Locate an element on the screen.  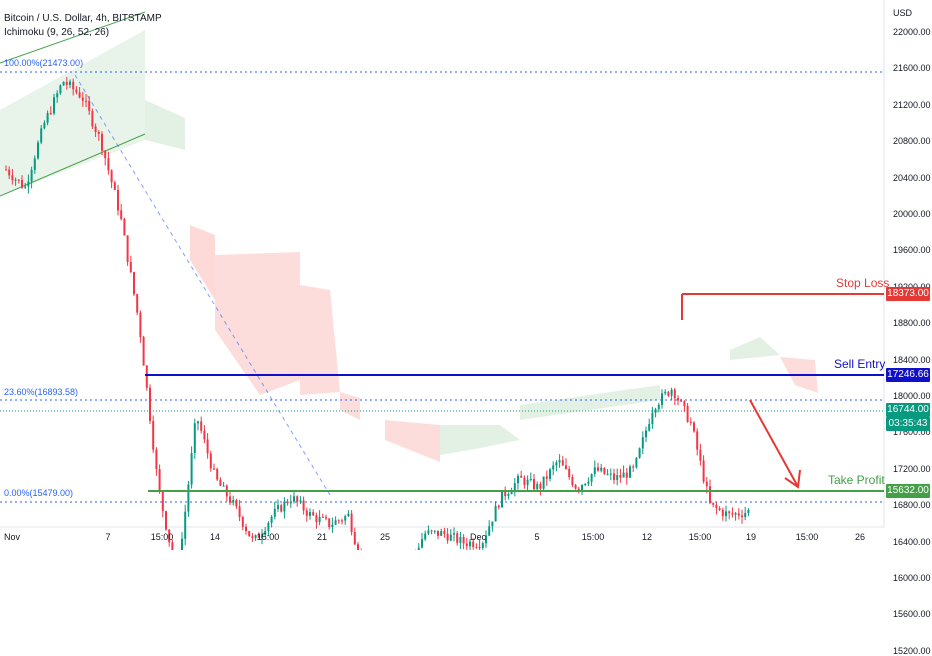
y-tick-label: 22000.00 is located at coordinates (912, 32).